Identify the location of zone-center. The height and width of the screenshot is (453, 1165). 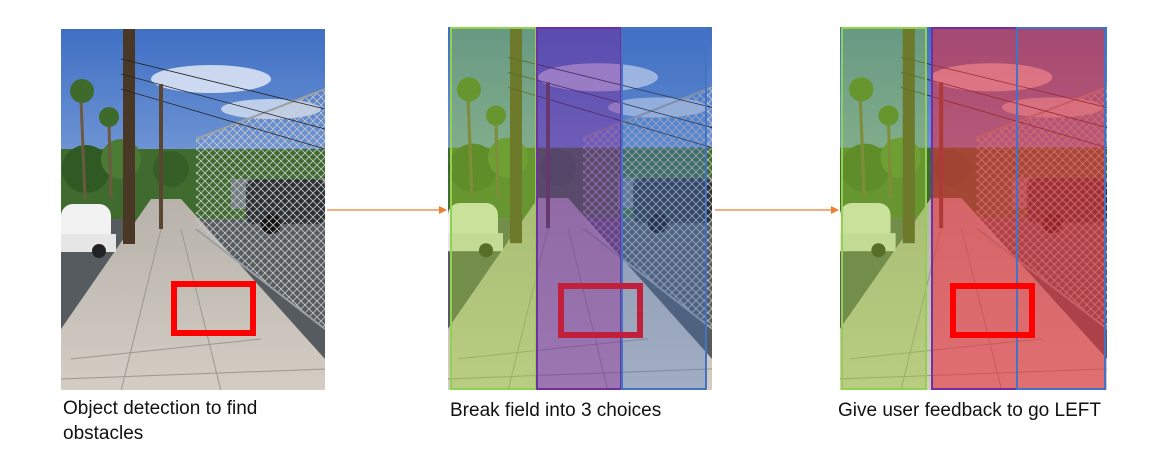
(974, 208).